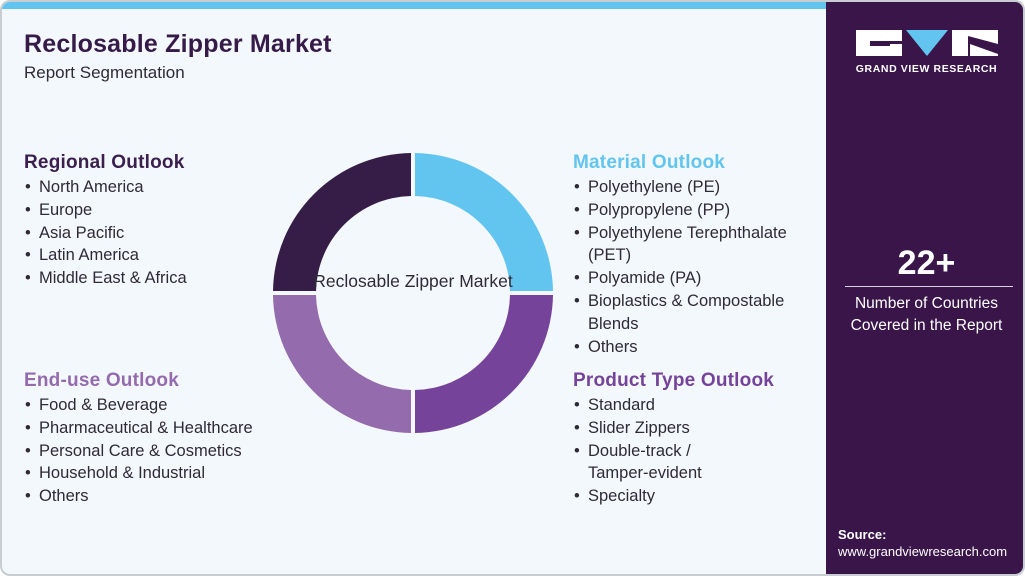  Describe the element at coordinates (698, 245) in the screenshot. I see `list-item: Polyethylene Terephthalate (PET)` at that location.